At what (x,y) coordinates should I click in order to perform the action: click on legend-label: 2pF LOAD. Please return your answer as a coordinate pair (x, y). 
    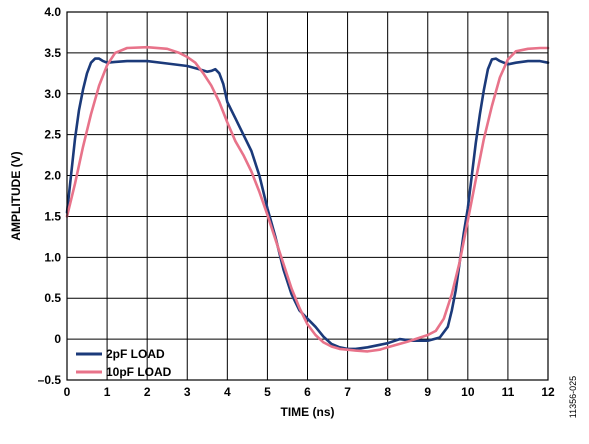
    Looking at the image, I should click on (135, 354).